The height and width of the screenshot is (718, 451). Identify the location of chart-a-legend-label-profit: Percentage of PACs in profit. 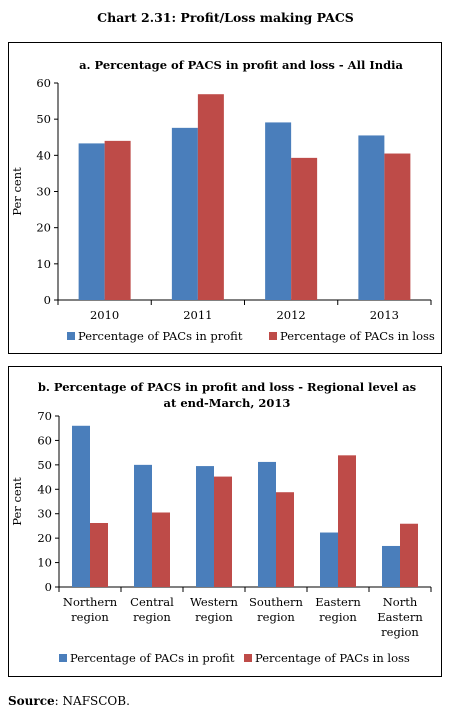
(160, 336).